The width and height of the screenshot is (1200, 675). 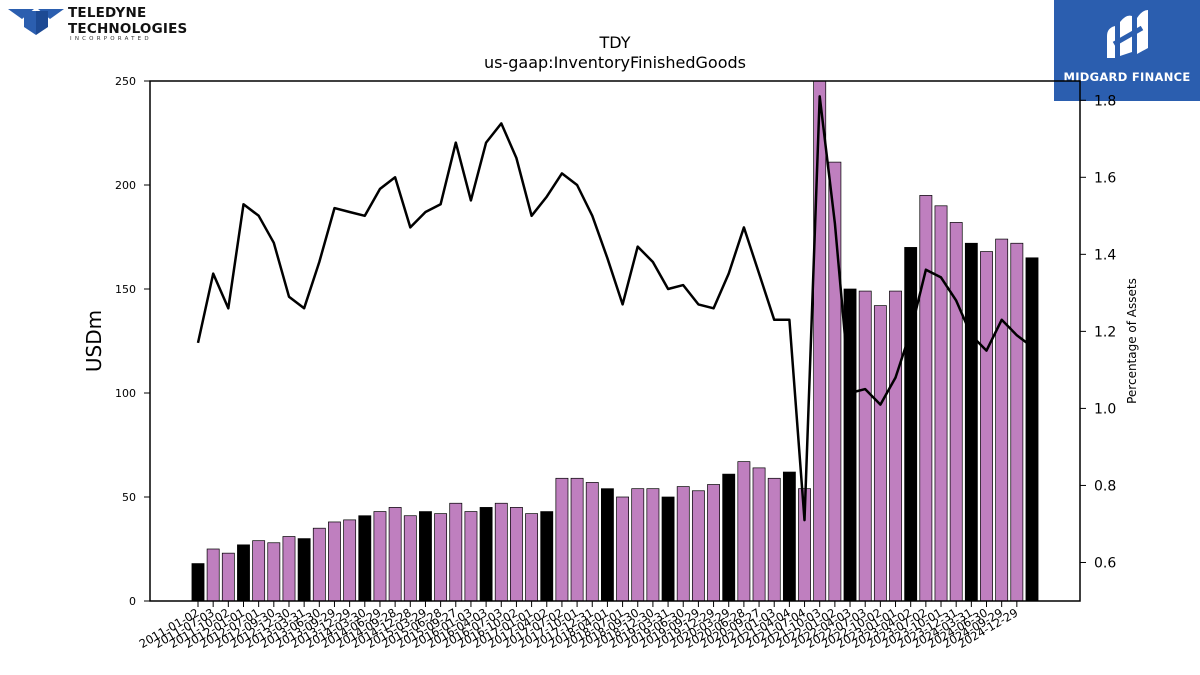 I want to click on y2-tick-label: 0.6, so click(x=1105, y=563).